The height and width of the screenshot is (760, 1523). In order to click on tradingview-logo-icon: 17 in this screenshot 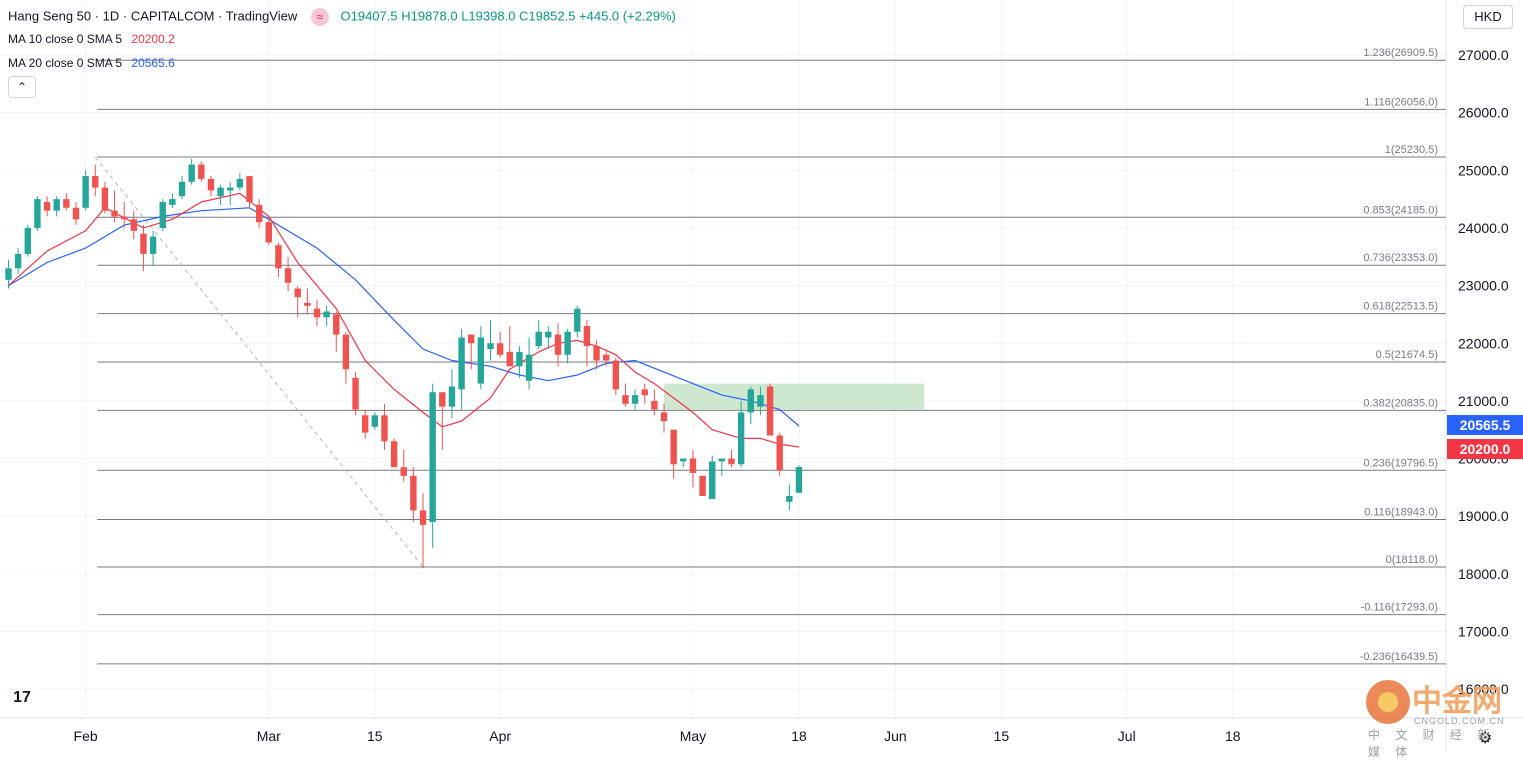, I will do `click(22, 698)`.